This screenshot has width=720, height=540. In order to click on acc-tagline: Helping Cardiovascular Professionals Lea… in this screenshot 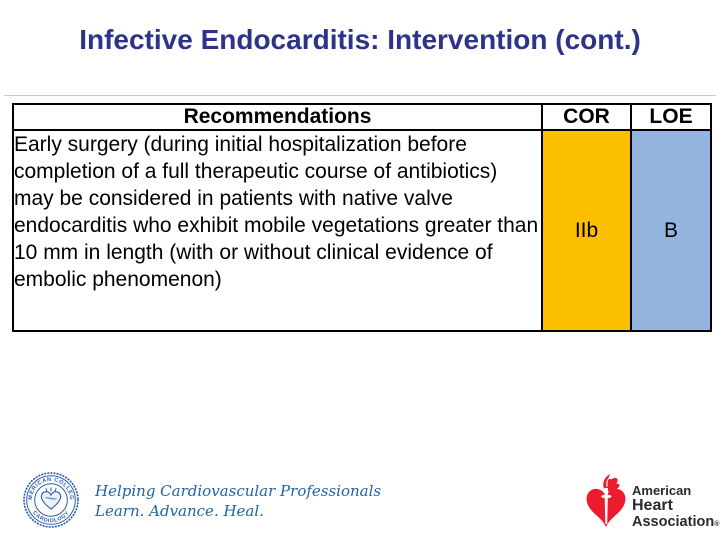, I will do `click(238, 501)`.